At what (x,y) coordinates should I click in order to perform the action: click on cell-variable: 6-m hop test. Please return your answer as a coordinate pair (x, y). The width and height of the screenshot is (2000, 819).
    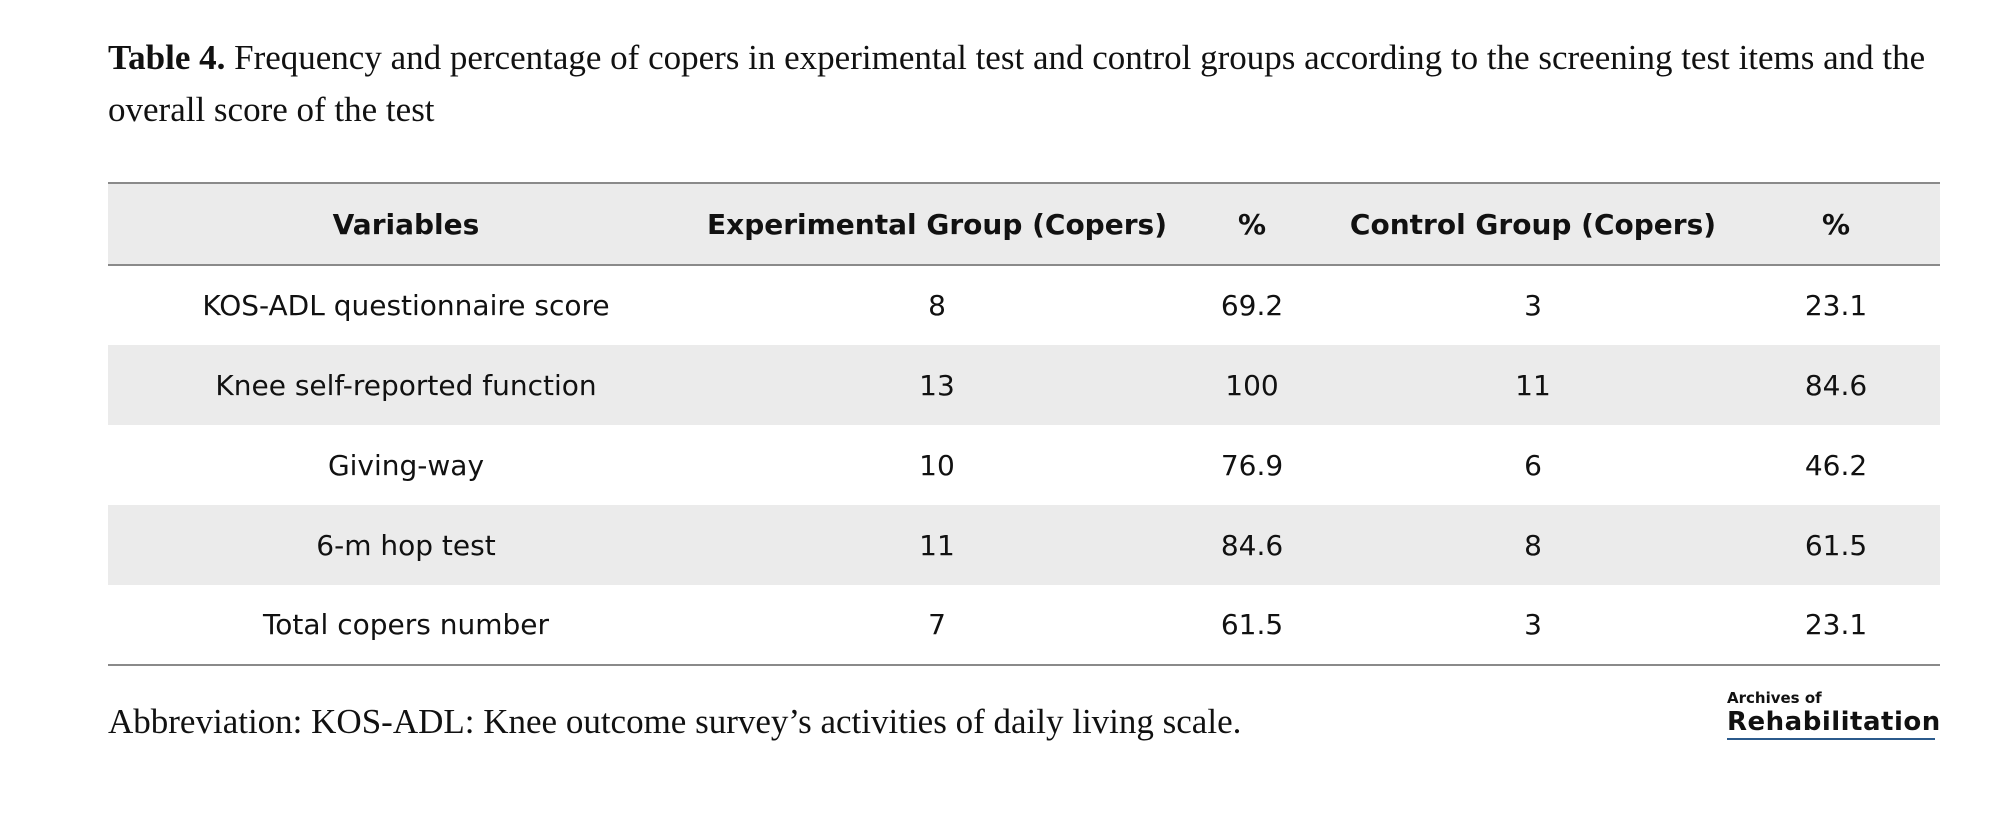
    Looking at the image, I should click on (406, 545).